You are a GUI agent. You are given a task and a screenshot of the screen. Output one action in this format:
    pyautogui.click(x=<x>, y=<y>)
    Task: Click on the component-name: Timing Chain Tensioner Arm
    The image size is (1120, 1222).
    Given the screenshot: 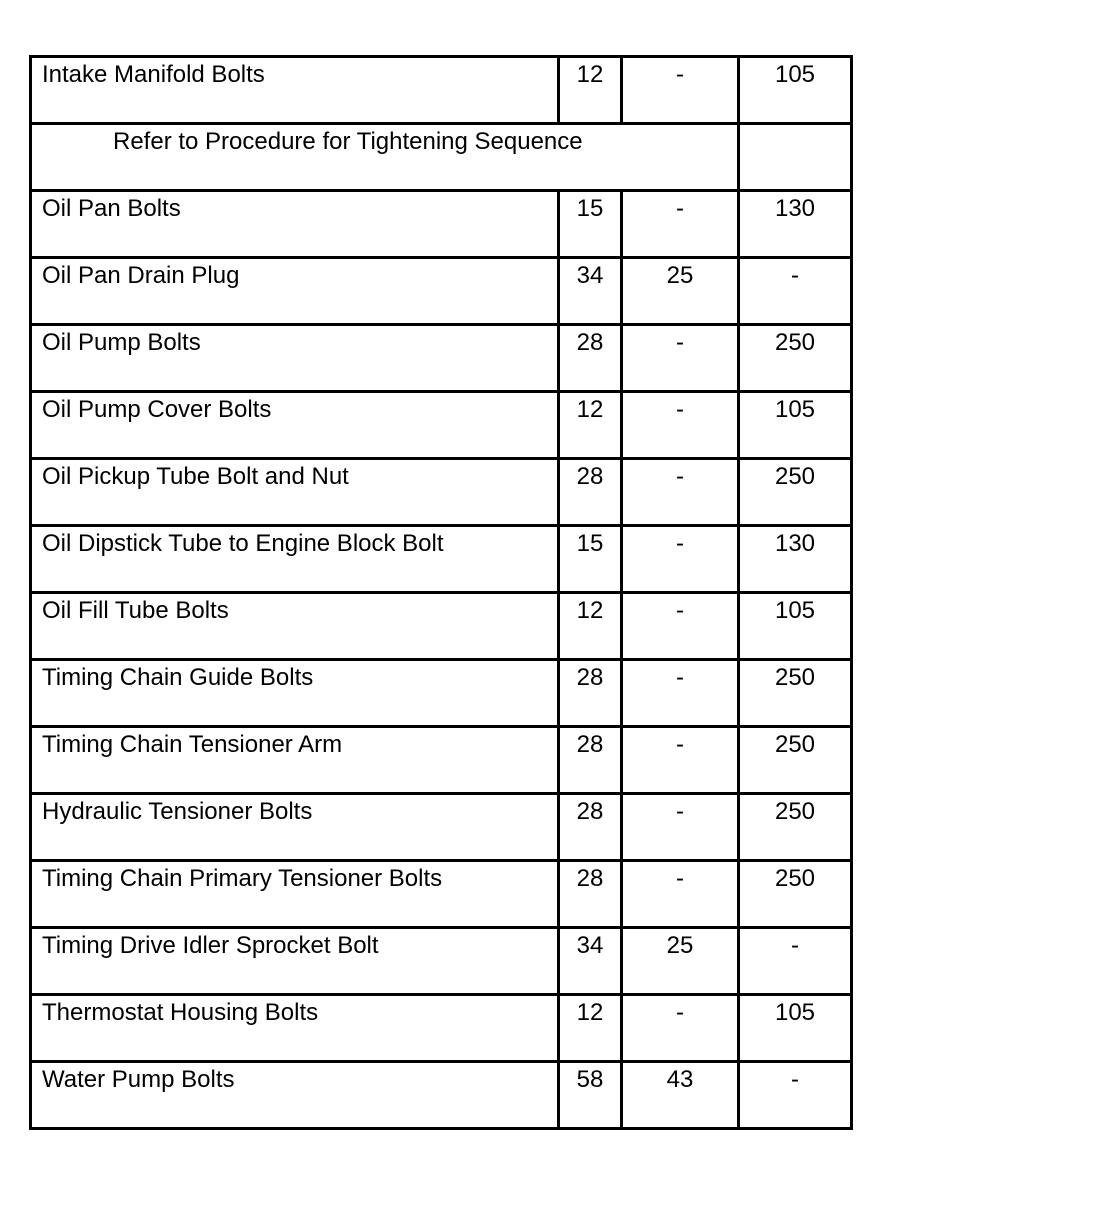 What is the action you would take?
    pyautogui.click(x=294, y=760)
    